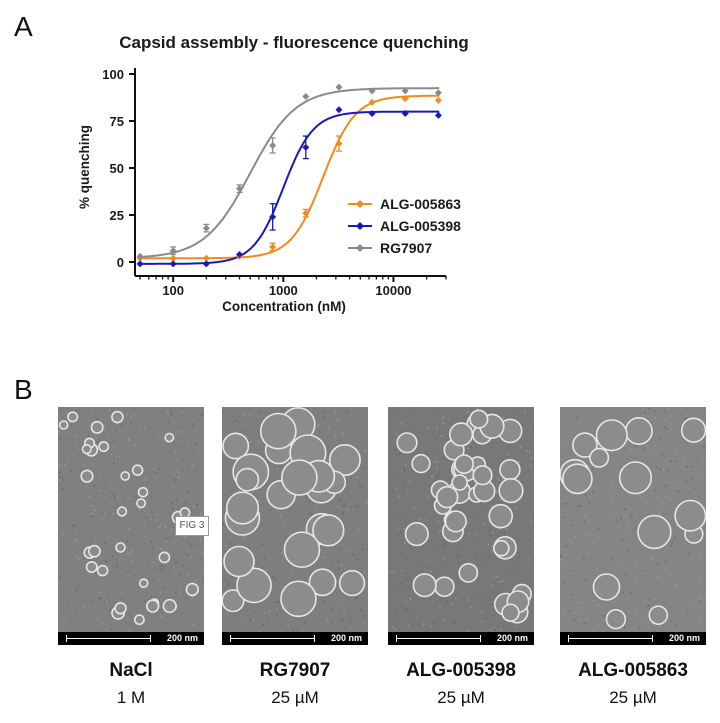  I want to click on scale-bar: 200 nm, so click(295, 638).